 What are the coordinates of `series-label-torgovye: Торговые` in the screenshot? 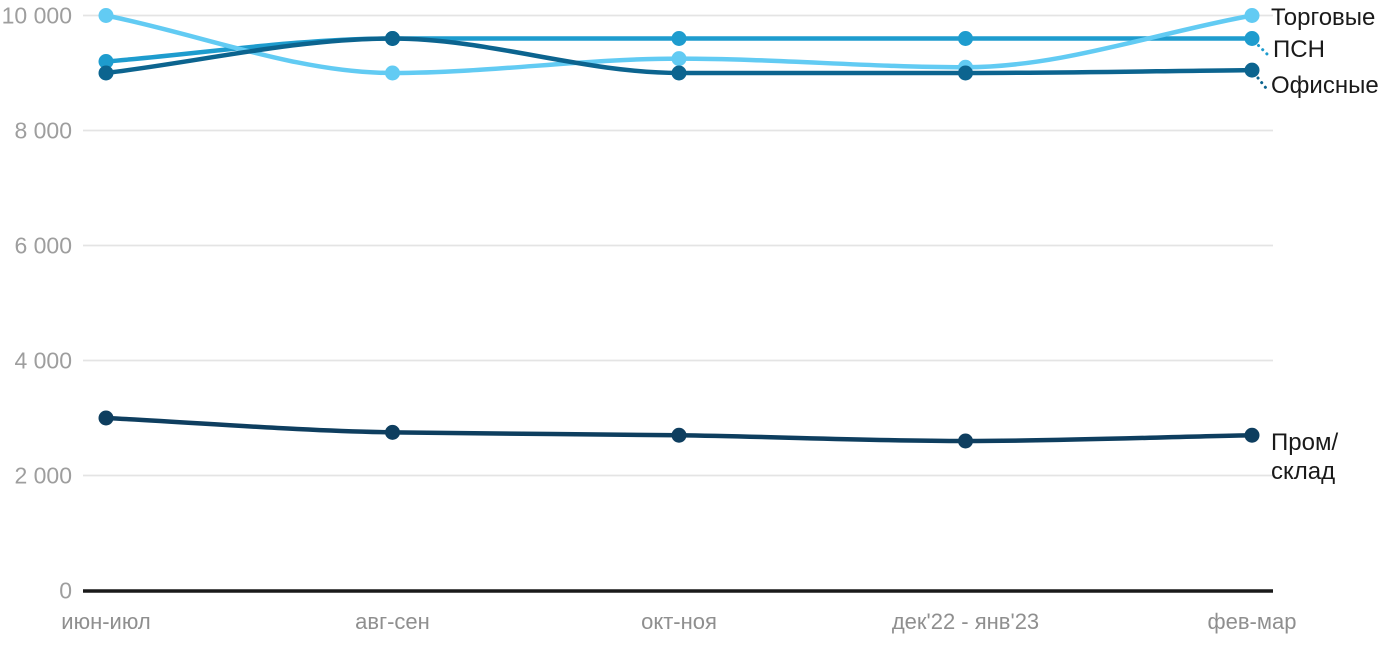 It's located at (1323, 17).